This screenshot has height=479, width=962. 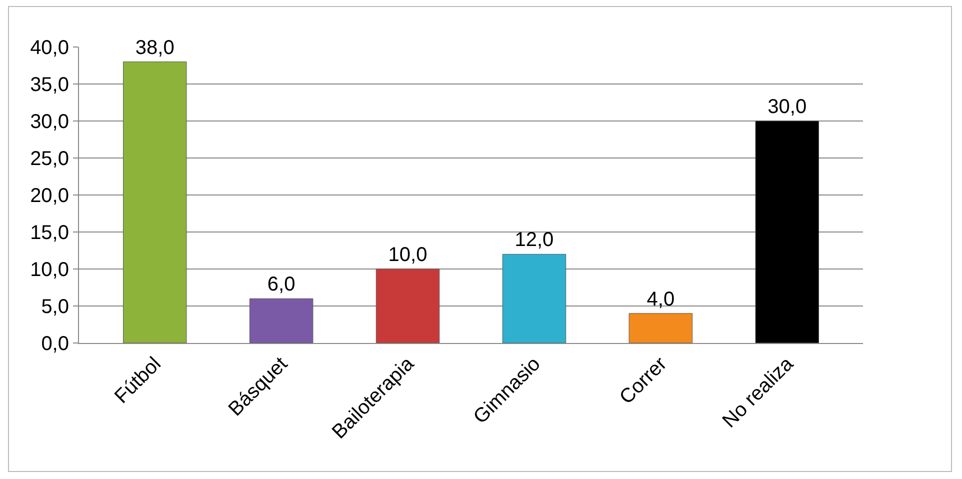 I want to click on y-tick-label: 30,0, so click(x=49, y=122).